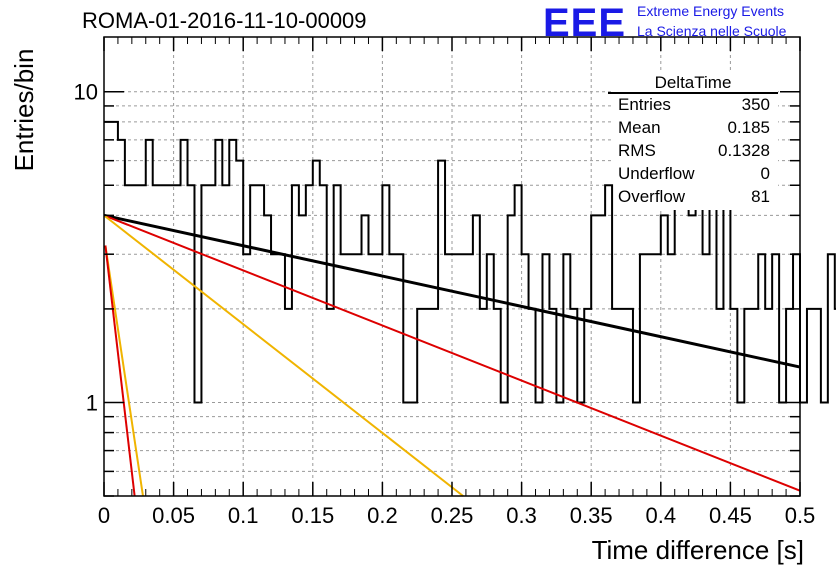  Describe the element at coordinates (24, 110) in the screenshot. I see `y-axis-label: Entries/bin` at that location.